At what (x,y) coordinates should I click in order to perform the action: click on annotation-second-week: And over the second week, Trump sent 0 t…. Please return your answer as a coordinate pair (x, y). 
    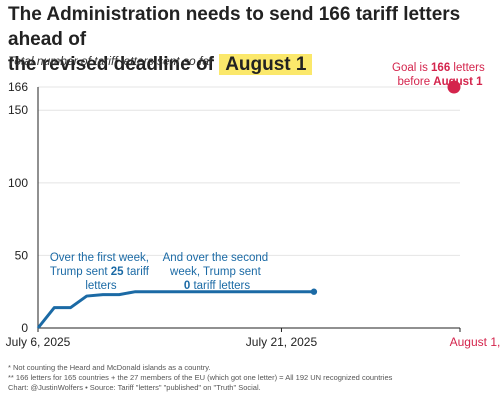
    Looking at the image, I should click on (217, 272).